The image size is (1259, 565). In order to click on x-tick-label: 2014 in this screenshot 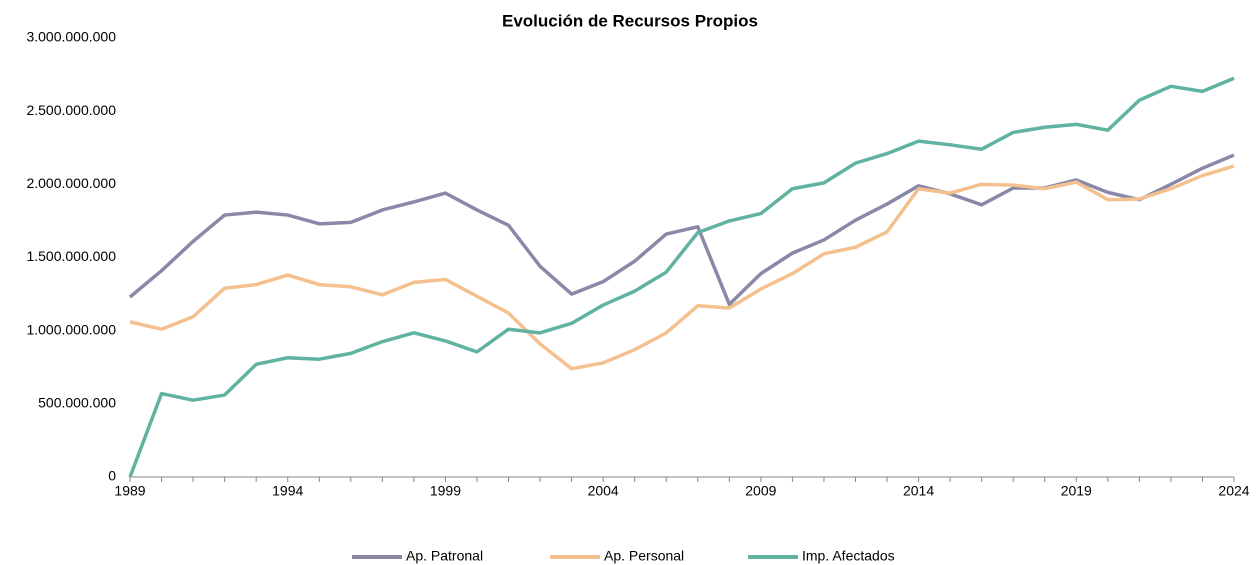, I will do `click(918, 491)`.